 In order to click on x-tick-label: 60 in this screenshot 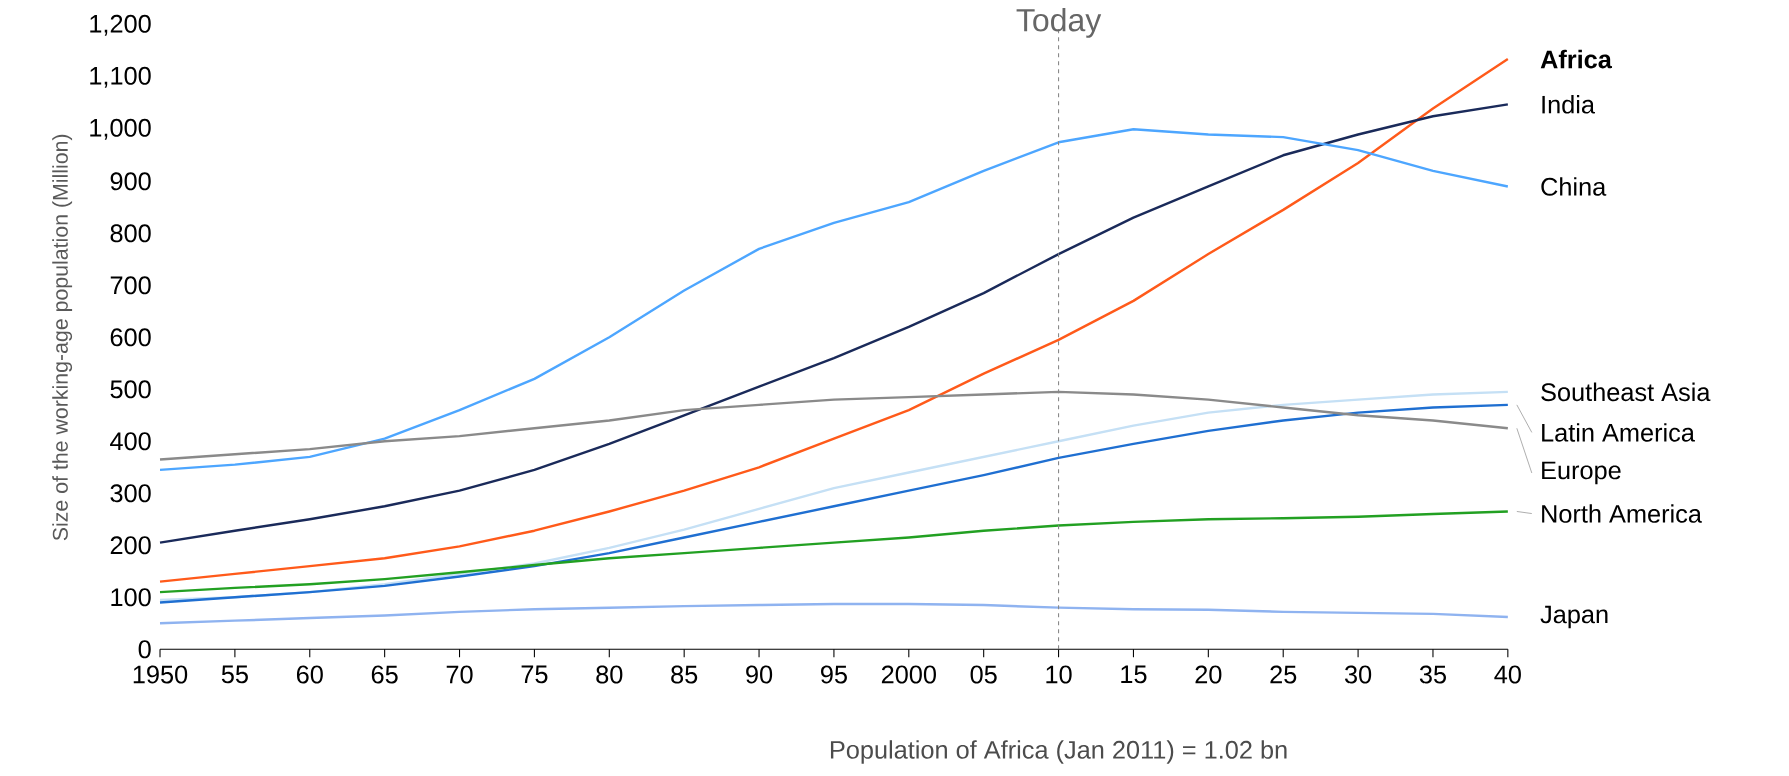, I will do `click(309, 674)`.